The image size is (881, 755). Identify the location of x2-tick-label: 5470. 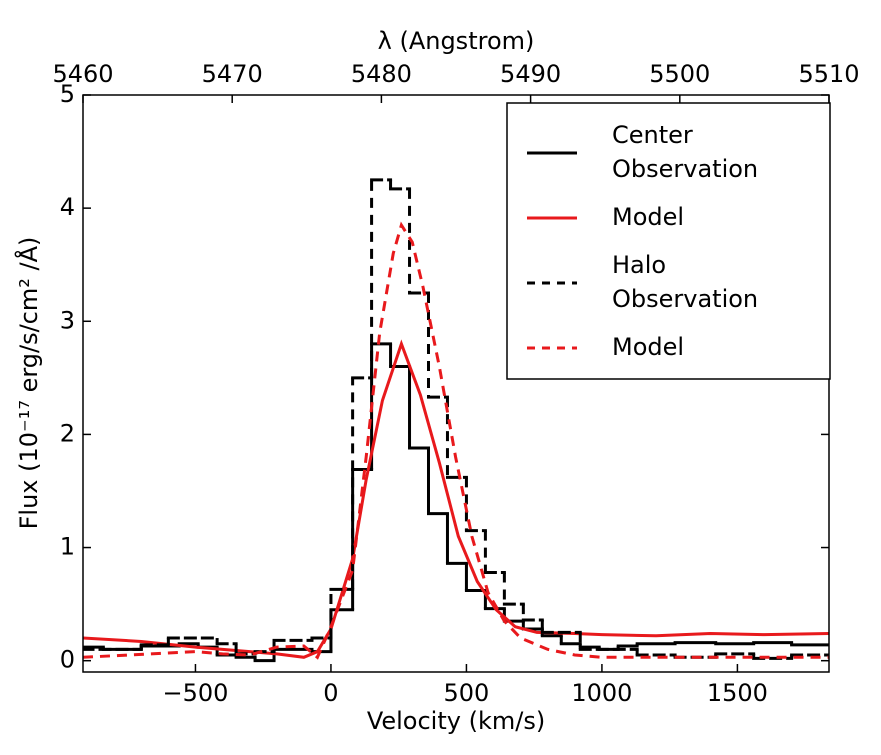
(232, 74).